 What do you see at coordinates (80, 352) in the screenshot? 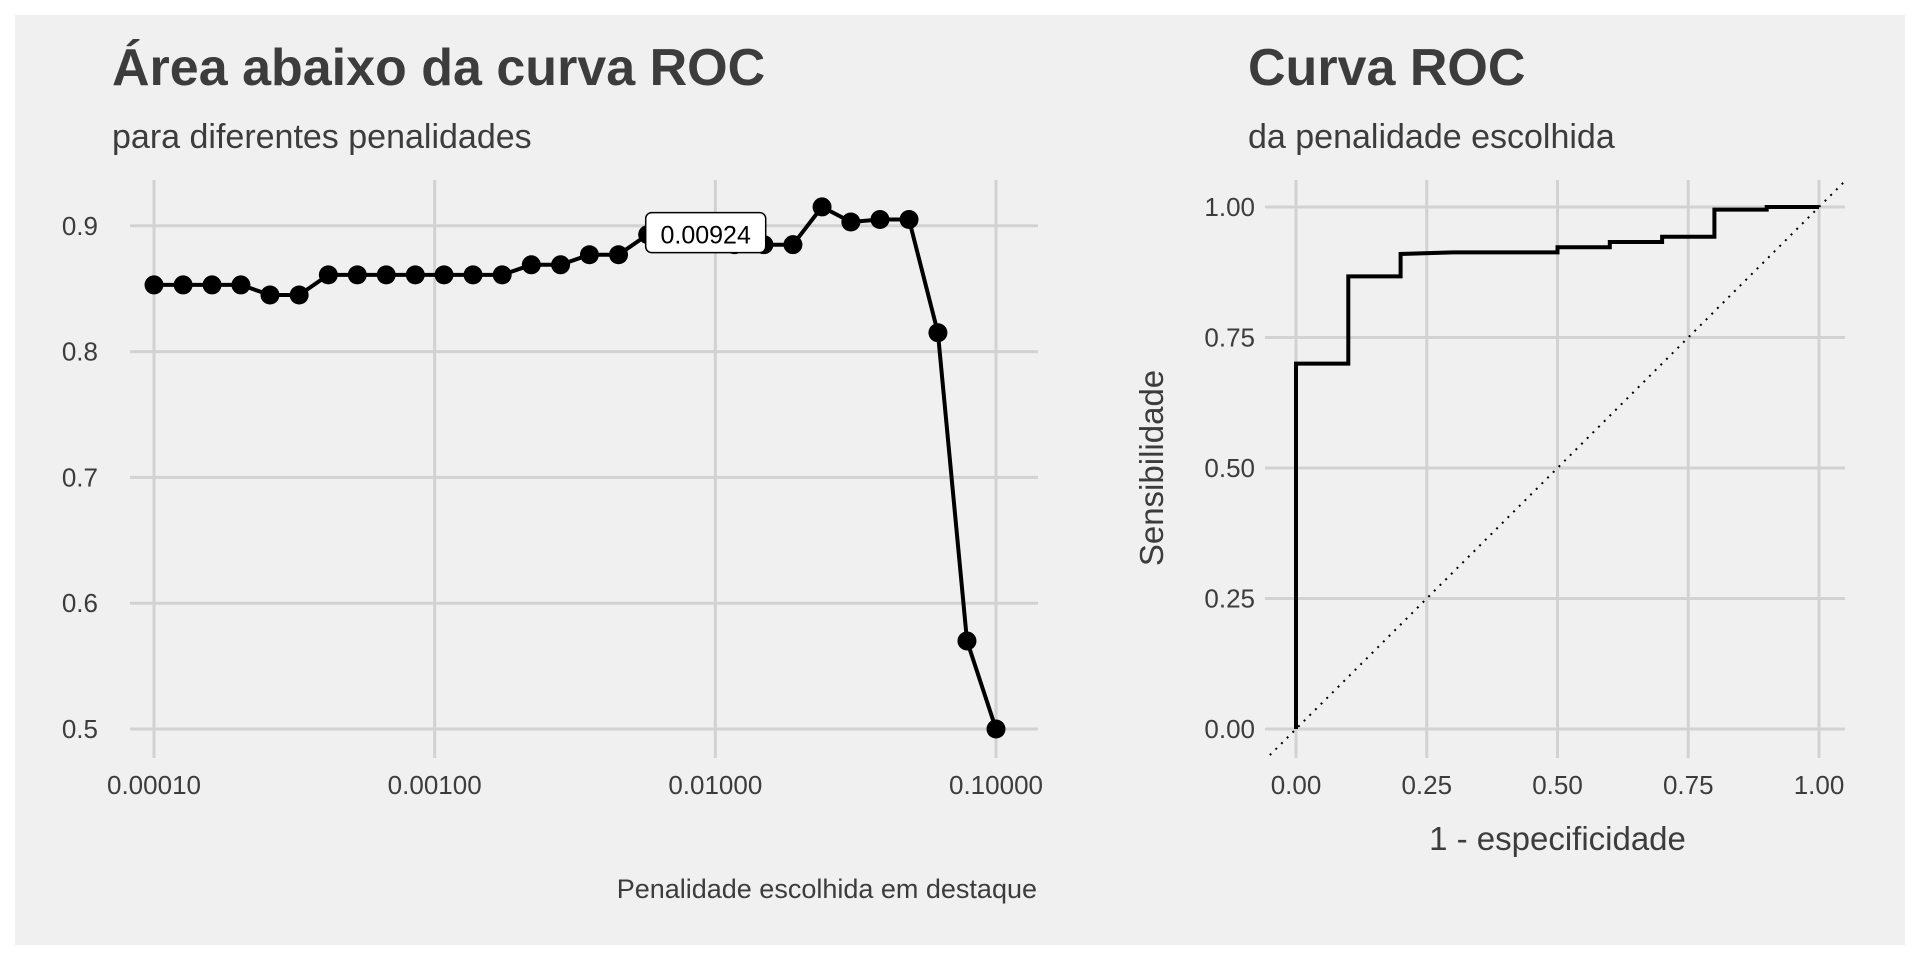
I see `auc-y-tick-label: 0.8` at bounding box center [80, 352].